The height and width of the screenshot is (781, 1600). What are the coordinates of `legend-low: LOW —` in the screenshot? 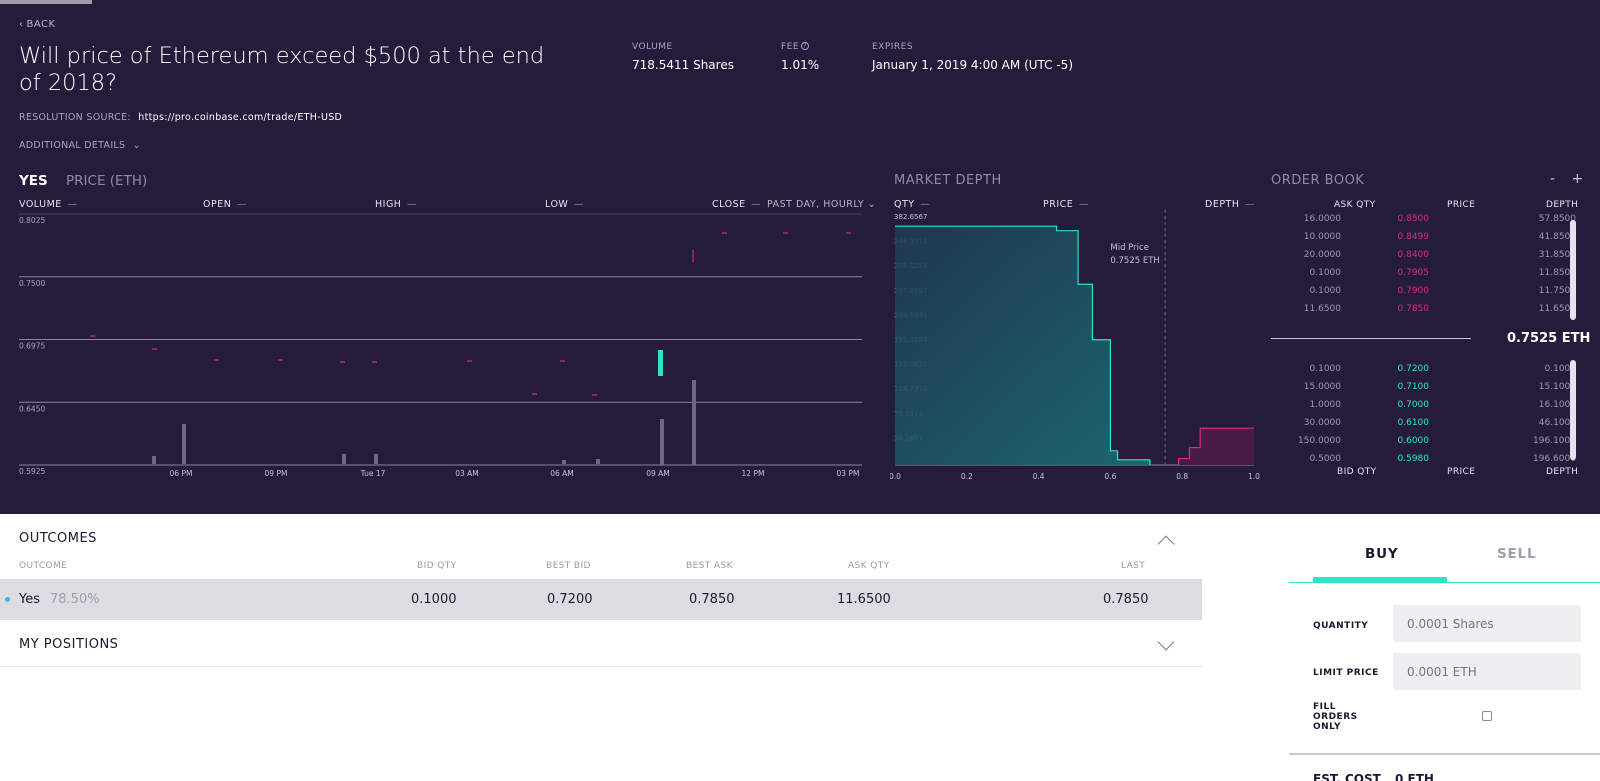 It's located at (564, 204).